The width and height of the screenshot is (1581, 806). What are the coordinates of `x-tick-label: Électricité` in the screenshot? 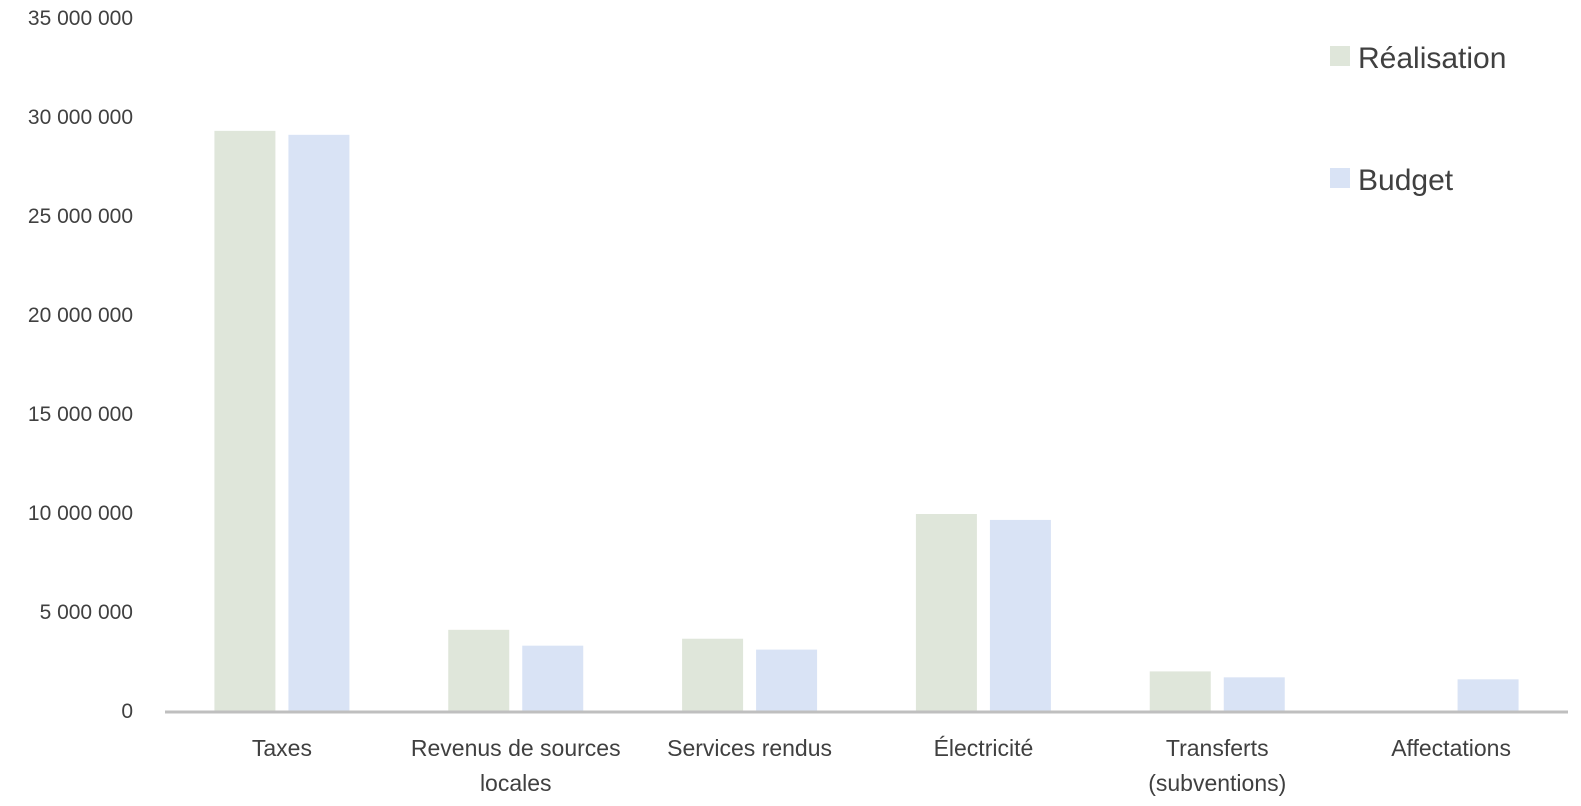 It's located at (984, 748).